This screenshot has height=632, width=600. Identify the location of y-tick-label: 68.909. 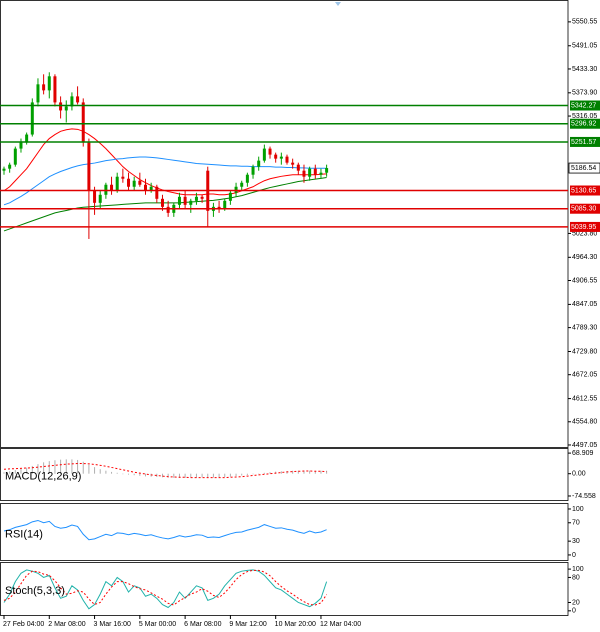
(583, 453).